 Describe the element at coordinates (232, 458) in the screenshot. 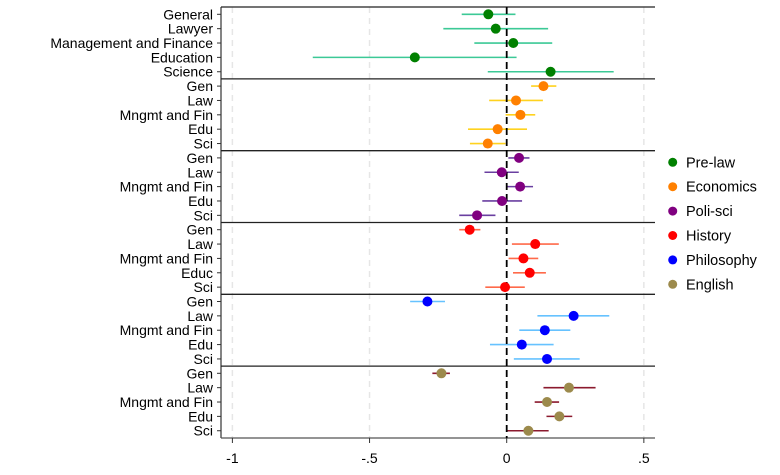

I see `x-tick-label: -1` at that location.